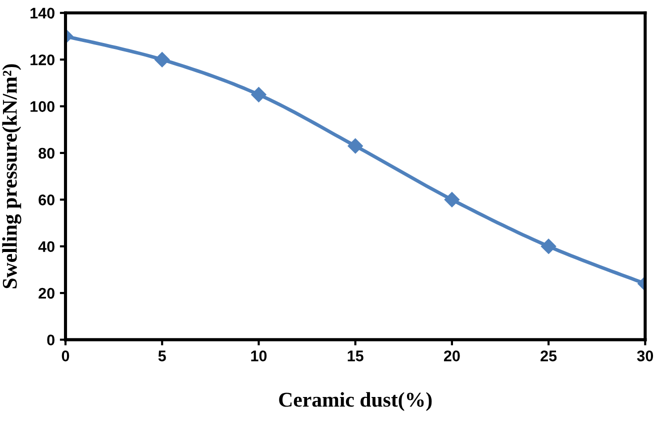 The height and width of the screenshot is (430, 655). What do you see at coordinates (50, 340) in the screenshot?
I see `y-tick-label: 0` at bounding box center [50, 340].